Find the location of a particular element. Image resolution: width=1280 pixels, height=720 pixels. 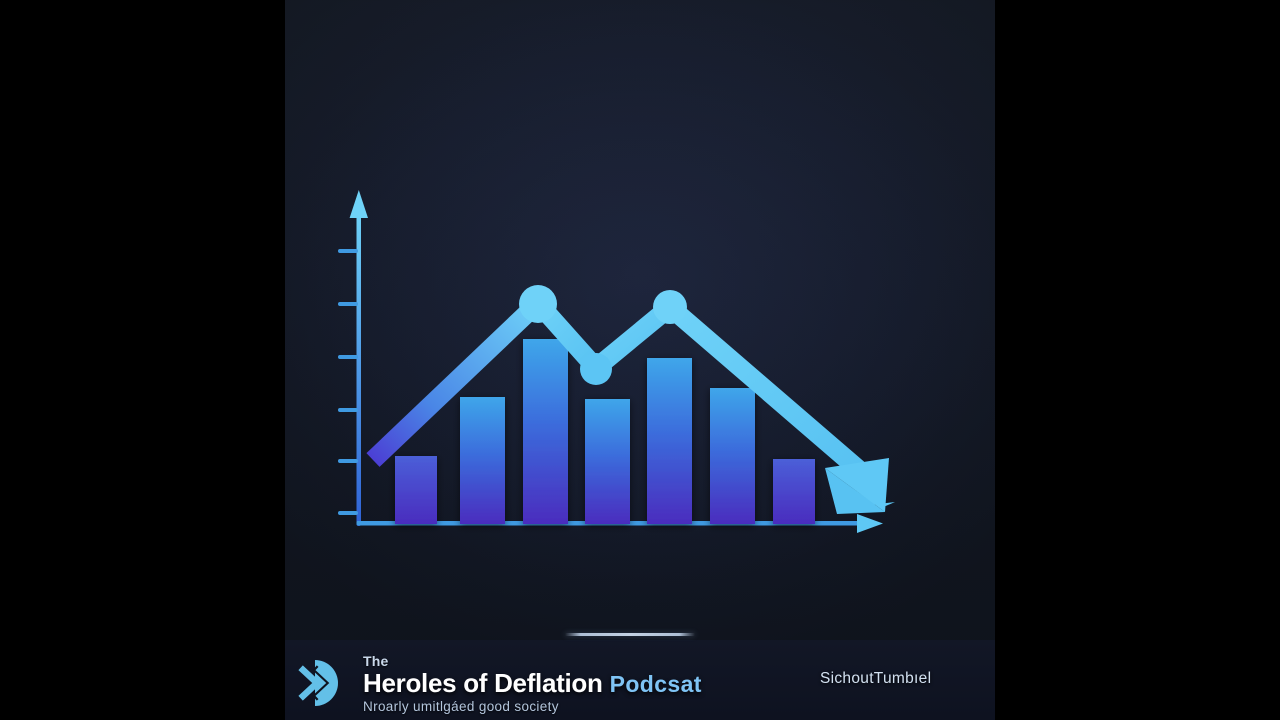

y-axis-ticks is located at coordinates (348, 382).